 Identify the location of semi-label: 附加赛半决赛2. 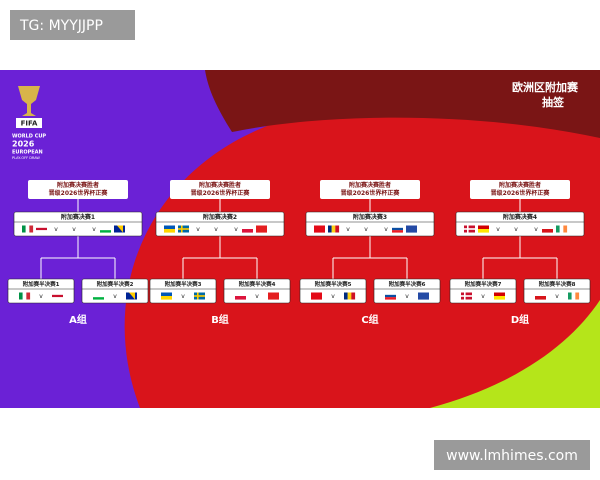
(115, 284).